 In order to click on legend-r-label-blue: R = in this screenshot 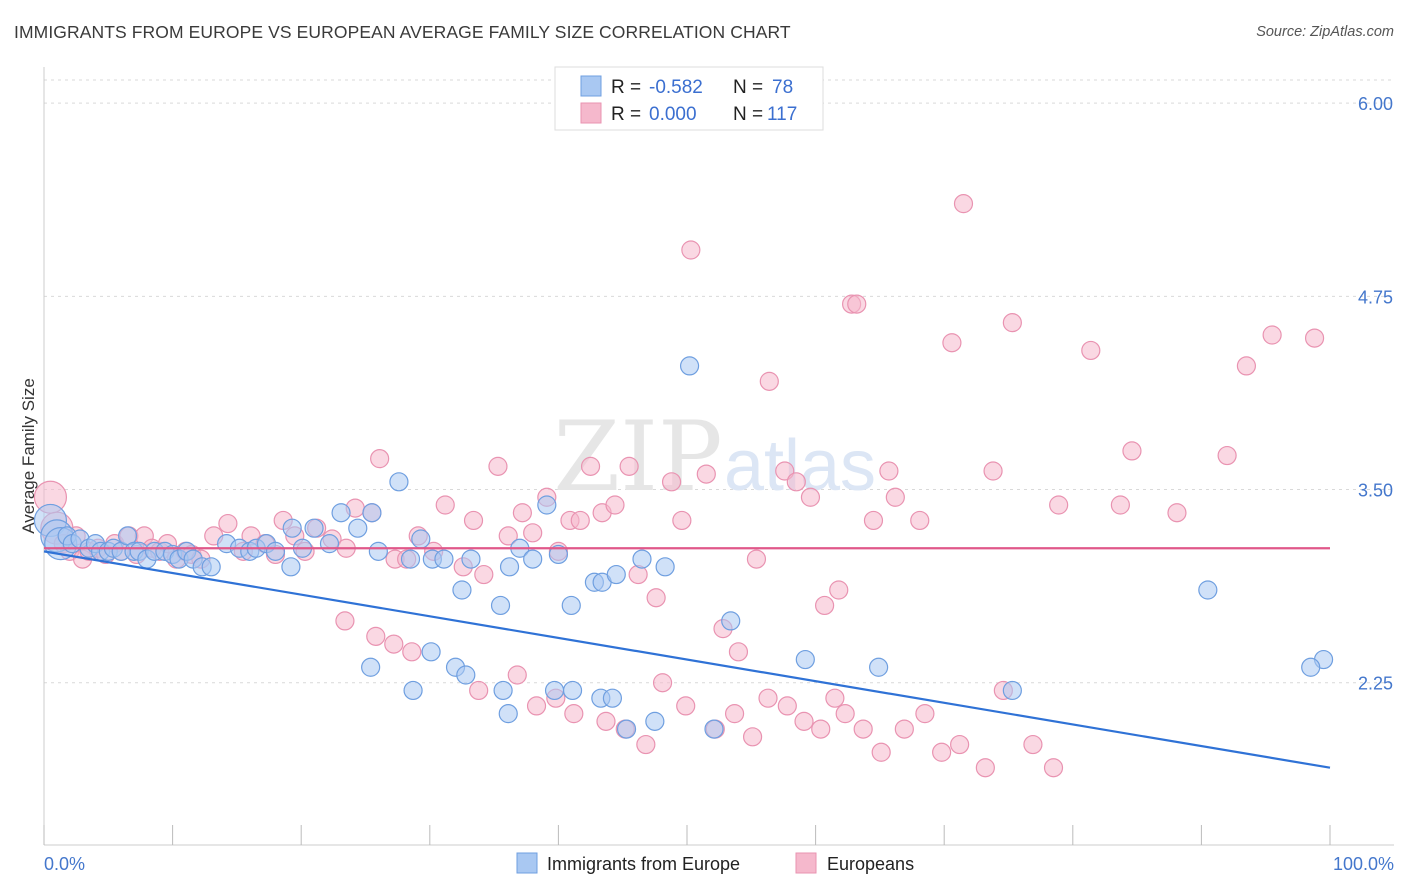, I will do `click(626, 87)`.